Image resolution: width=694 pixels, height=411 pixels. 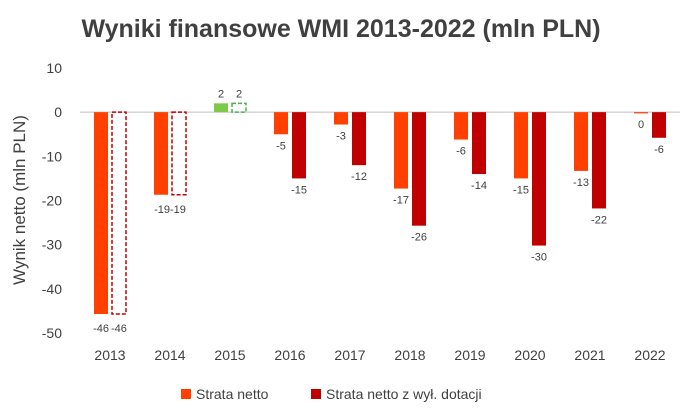 I want to click on legend-swatch-strata-netto-z-wyl-dotacji, so click(x=316, y=394).